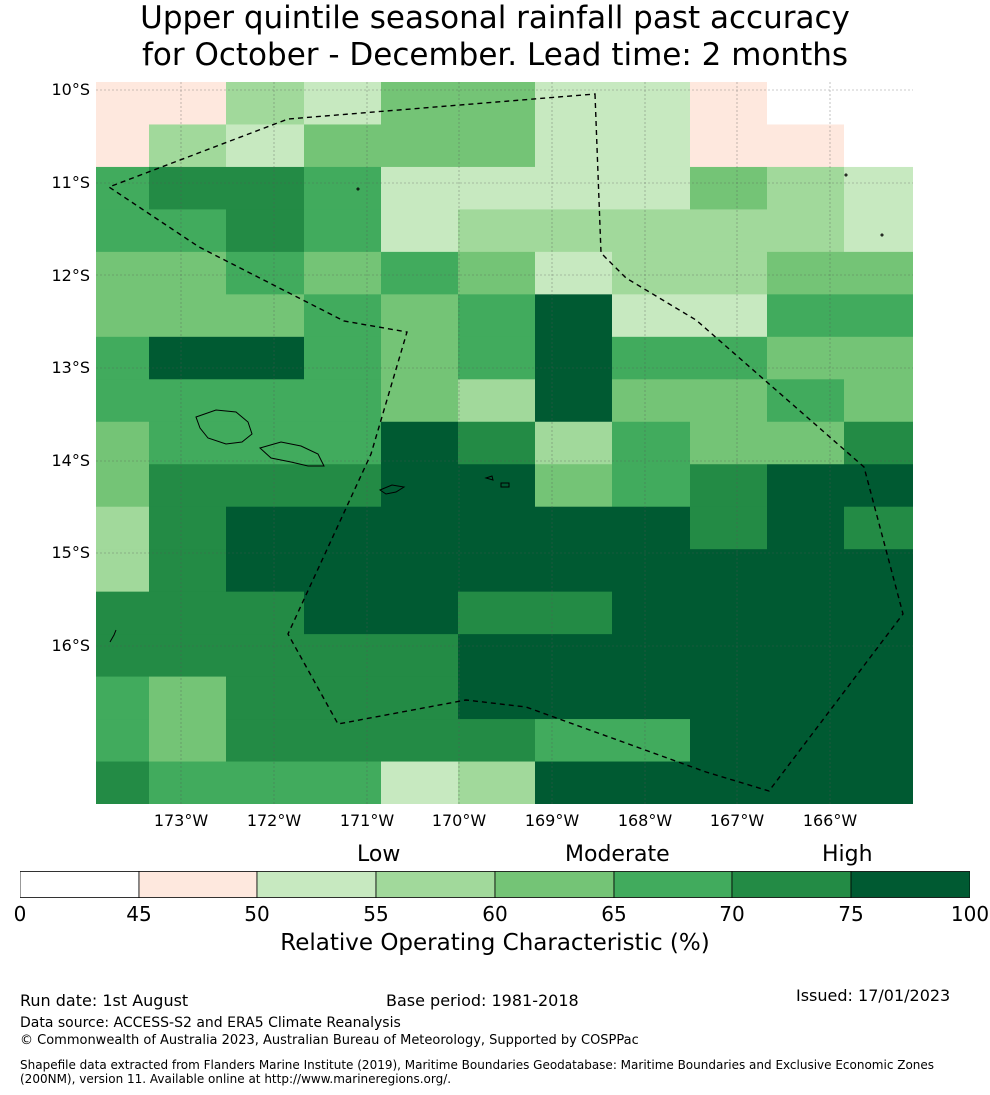 The width and height of the screenshot is (990, 1095). I want to click on lat-label-12s: 12°S, so click(70, 275).